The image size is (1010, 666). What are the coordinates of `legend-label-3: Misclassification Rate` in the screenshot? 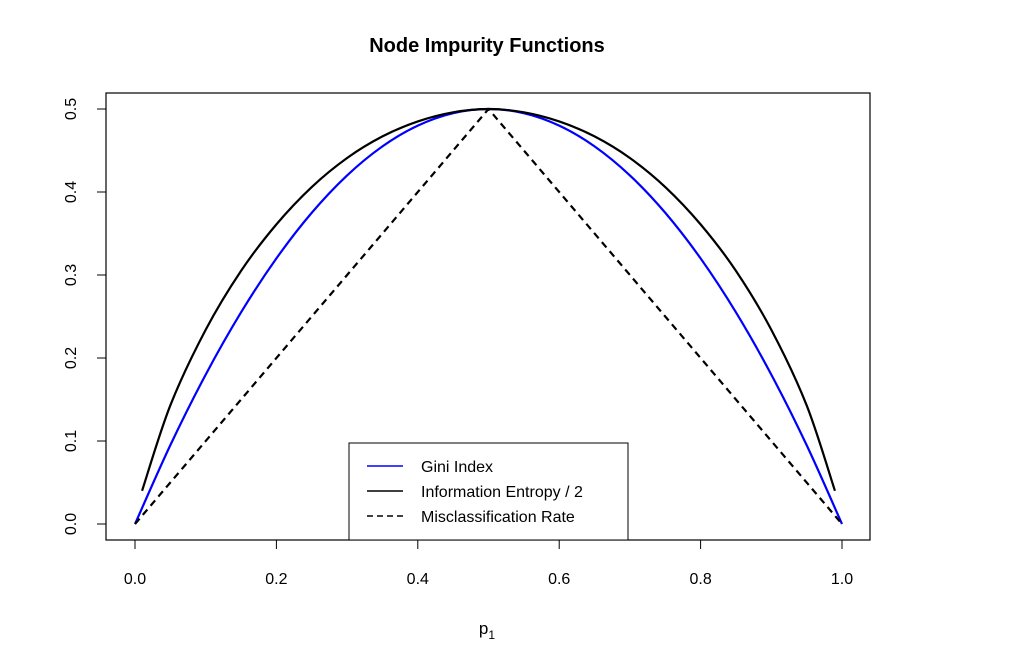 It's located at (498, 517).